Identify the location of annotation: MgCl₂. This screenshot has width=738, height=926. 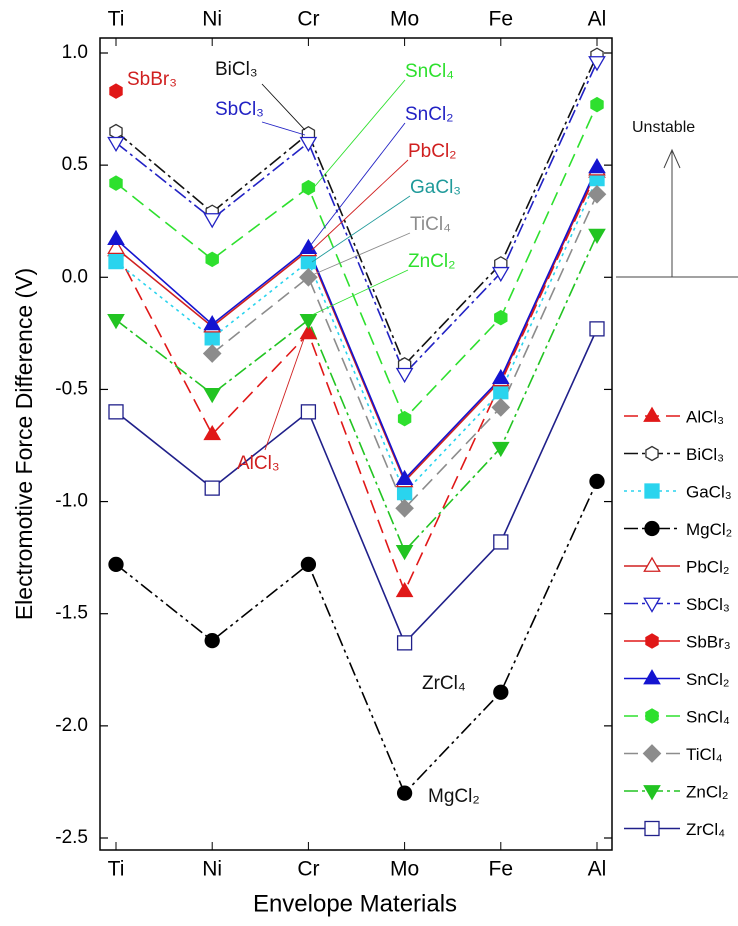
(454, 796).